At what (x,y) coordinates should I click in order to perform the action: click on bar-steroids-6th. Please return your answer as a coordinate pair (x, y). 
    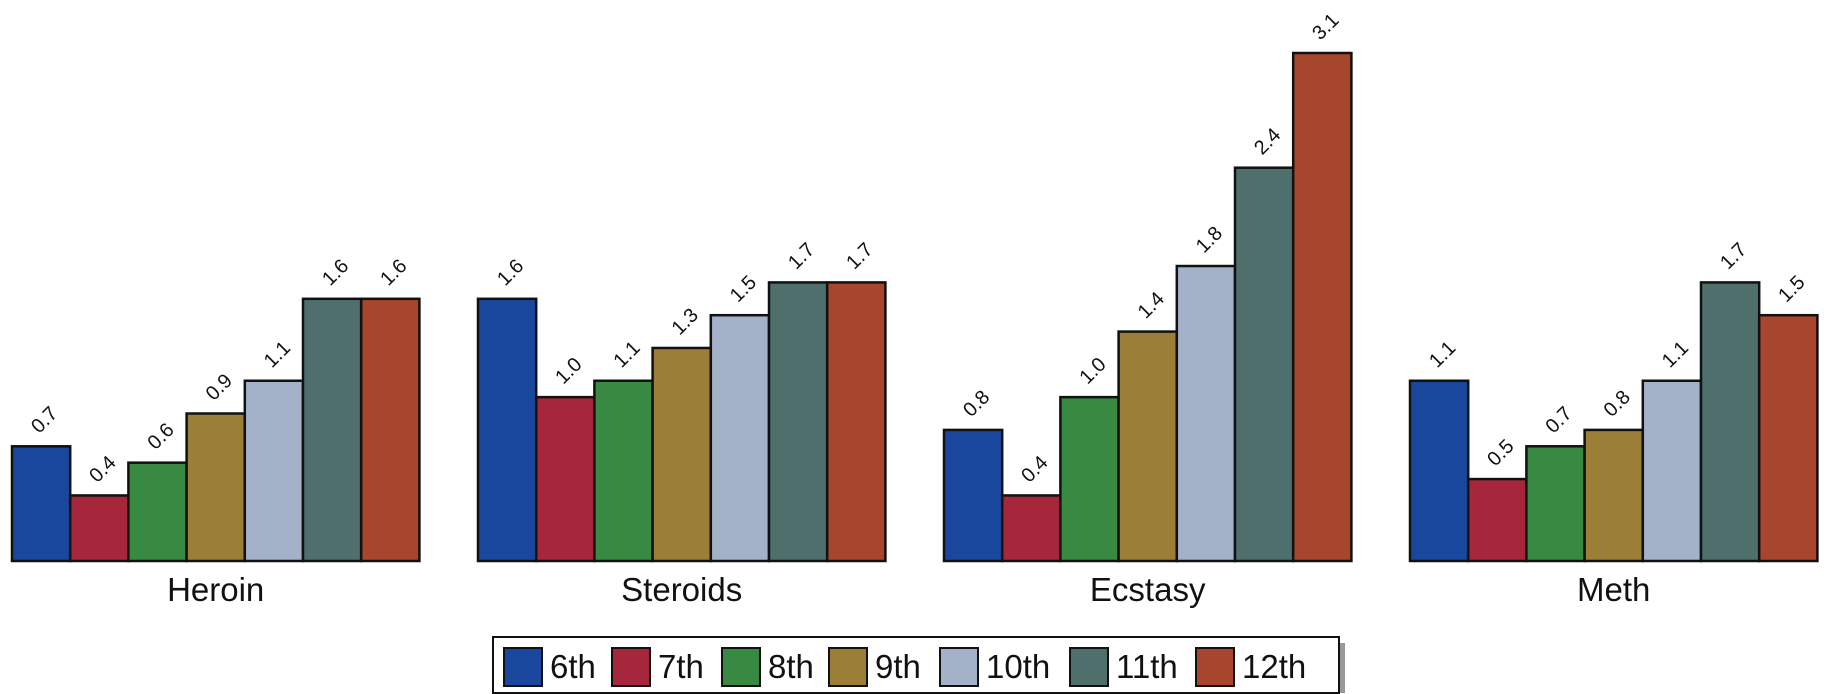
    Looking at the image, I should click on (507, 430).